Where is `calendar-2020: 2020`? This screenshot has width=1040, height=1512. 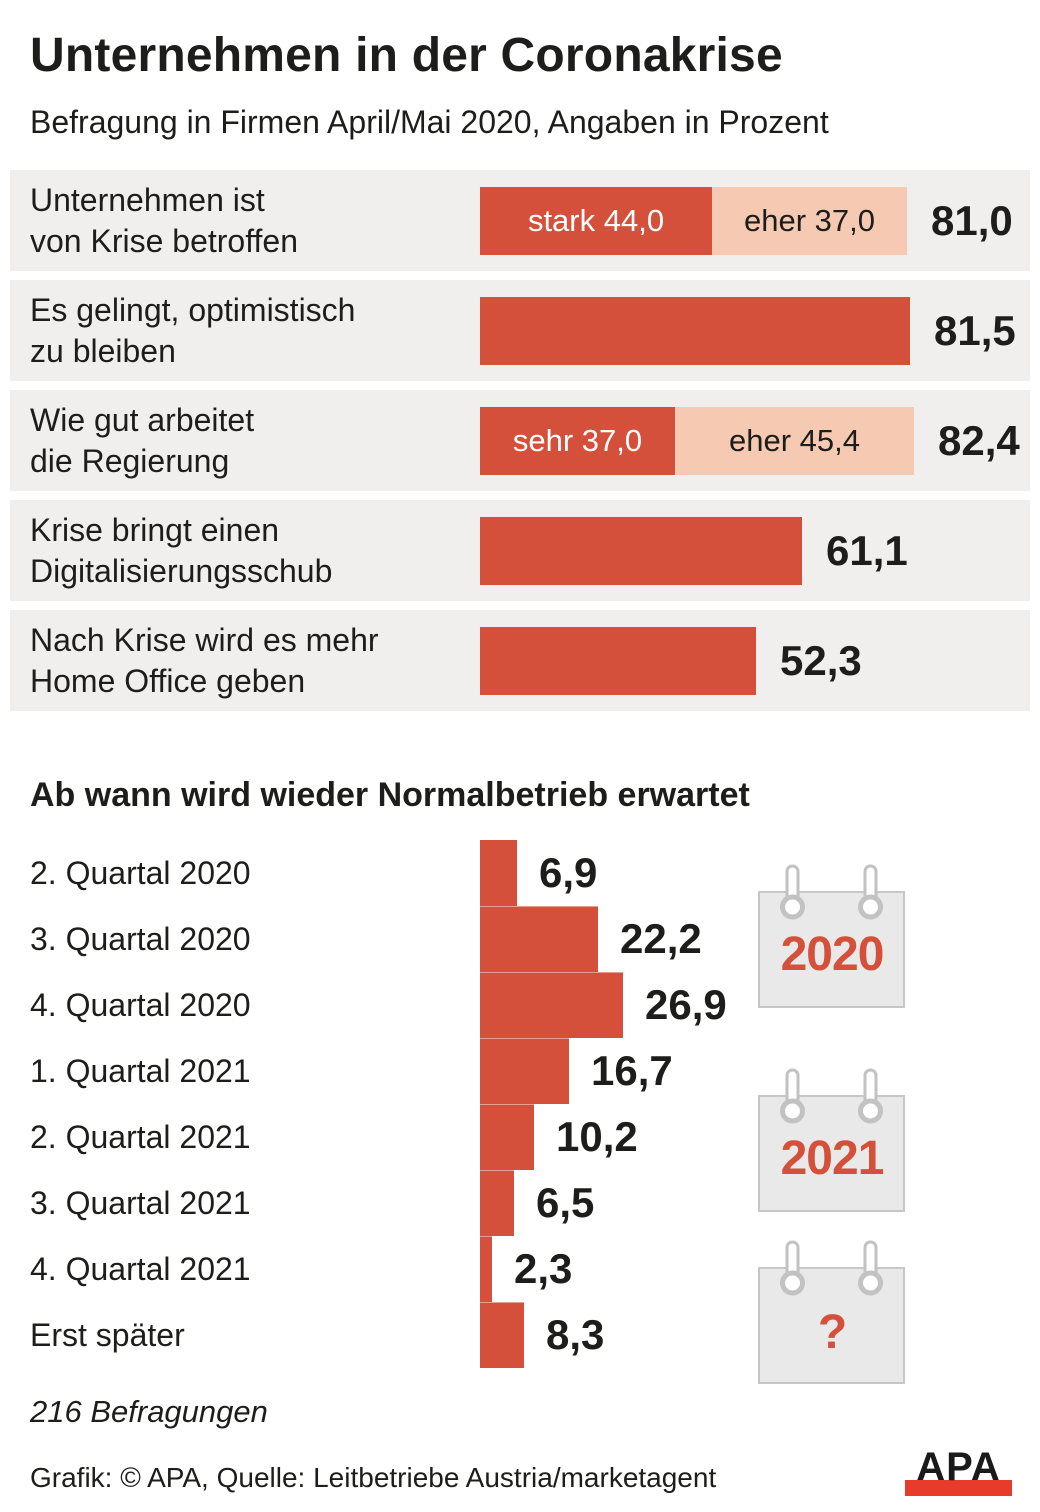 calendar-2020: 2020 is located at coordinates (832, 937).